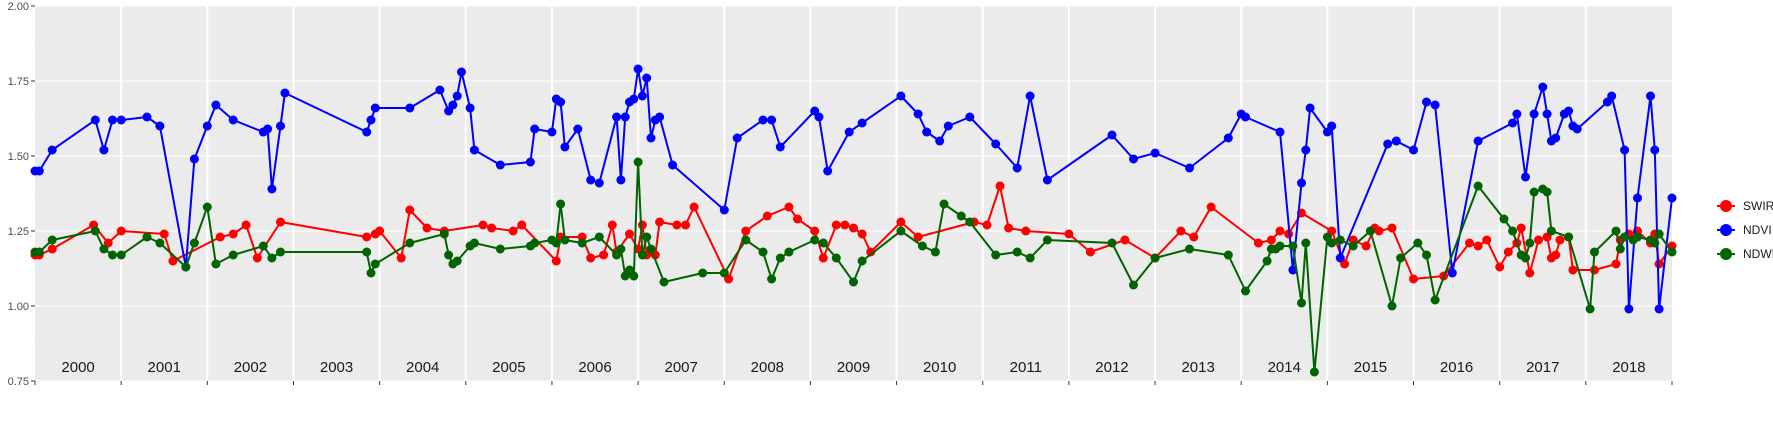 The image size is (1773, 442). Describe the element at coordinates (1758, 254) in the screenshot. I see `legend-label-ndwi: NDWI` at that location.